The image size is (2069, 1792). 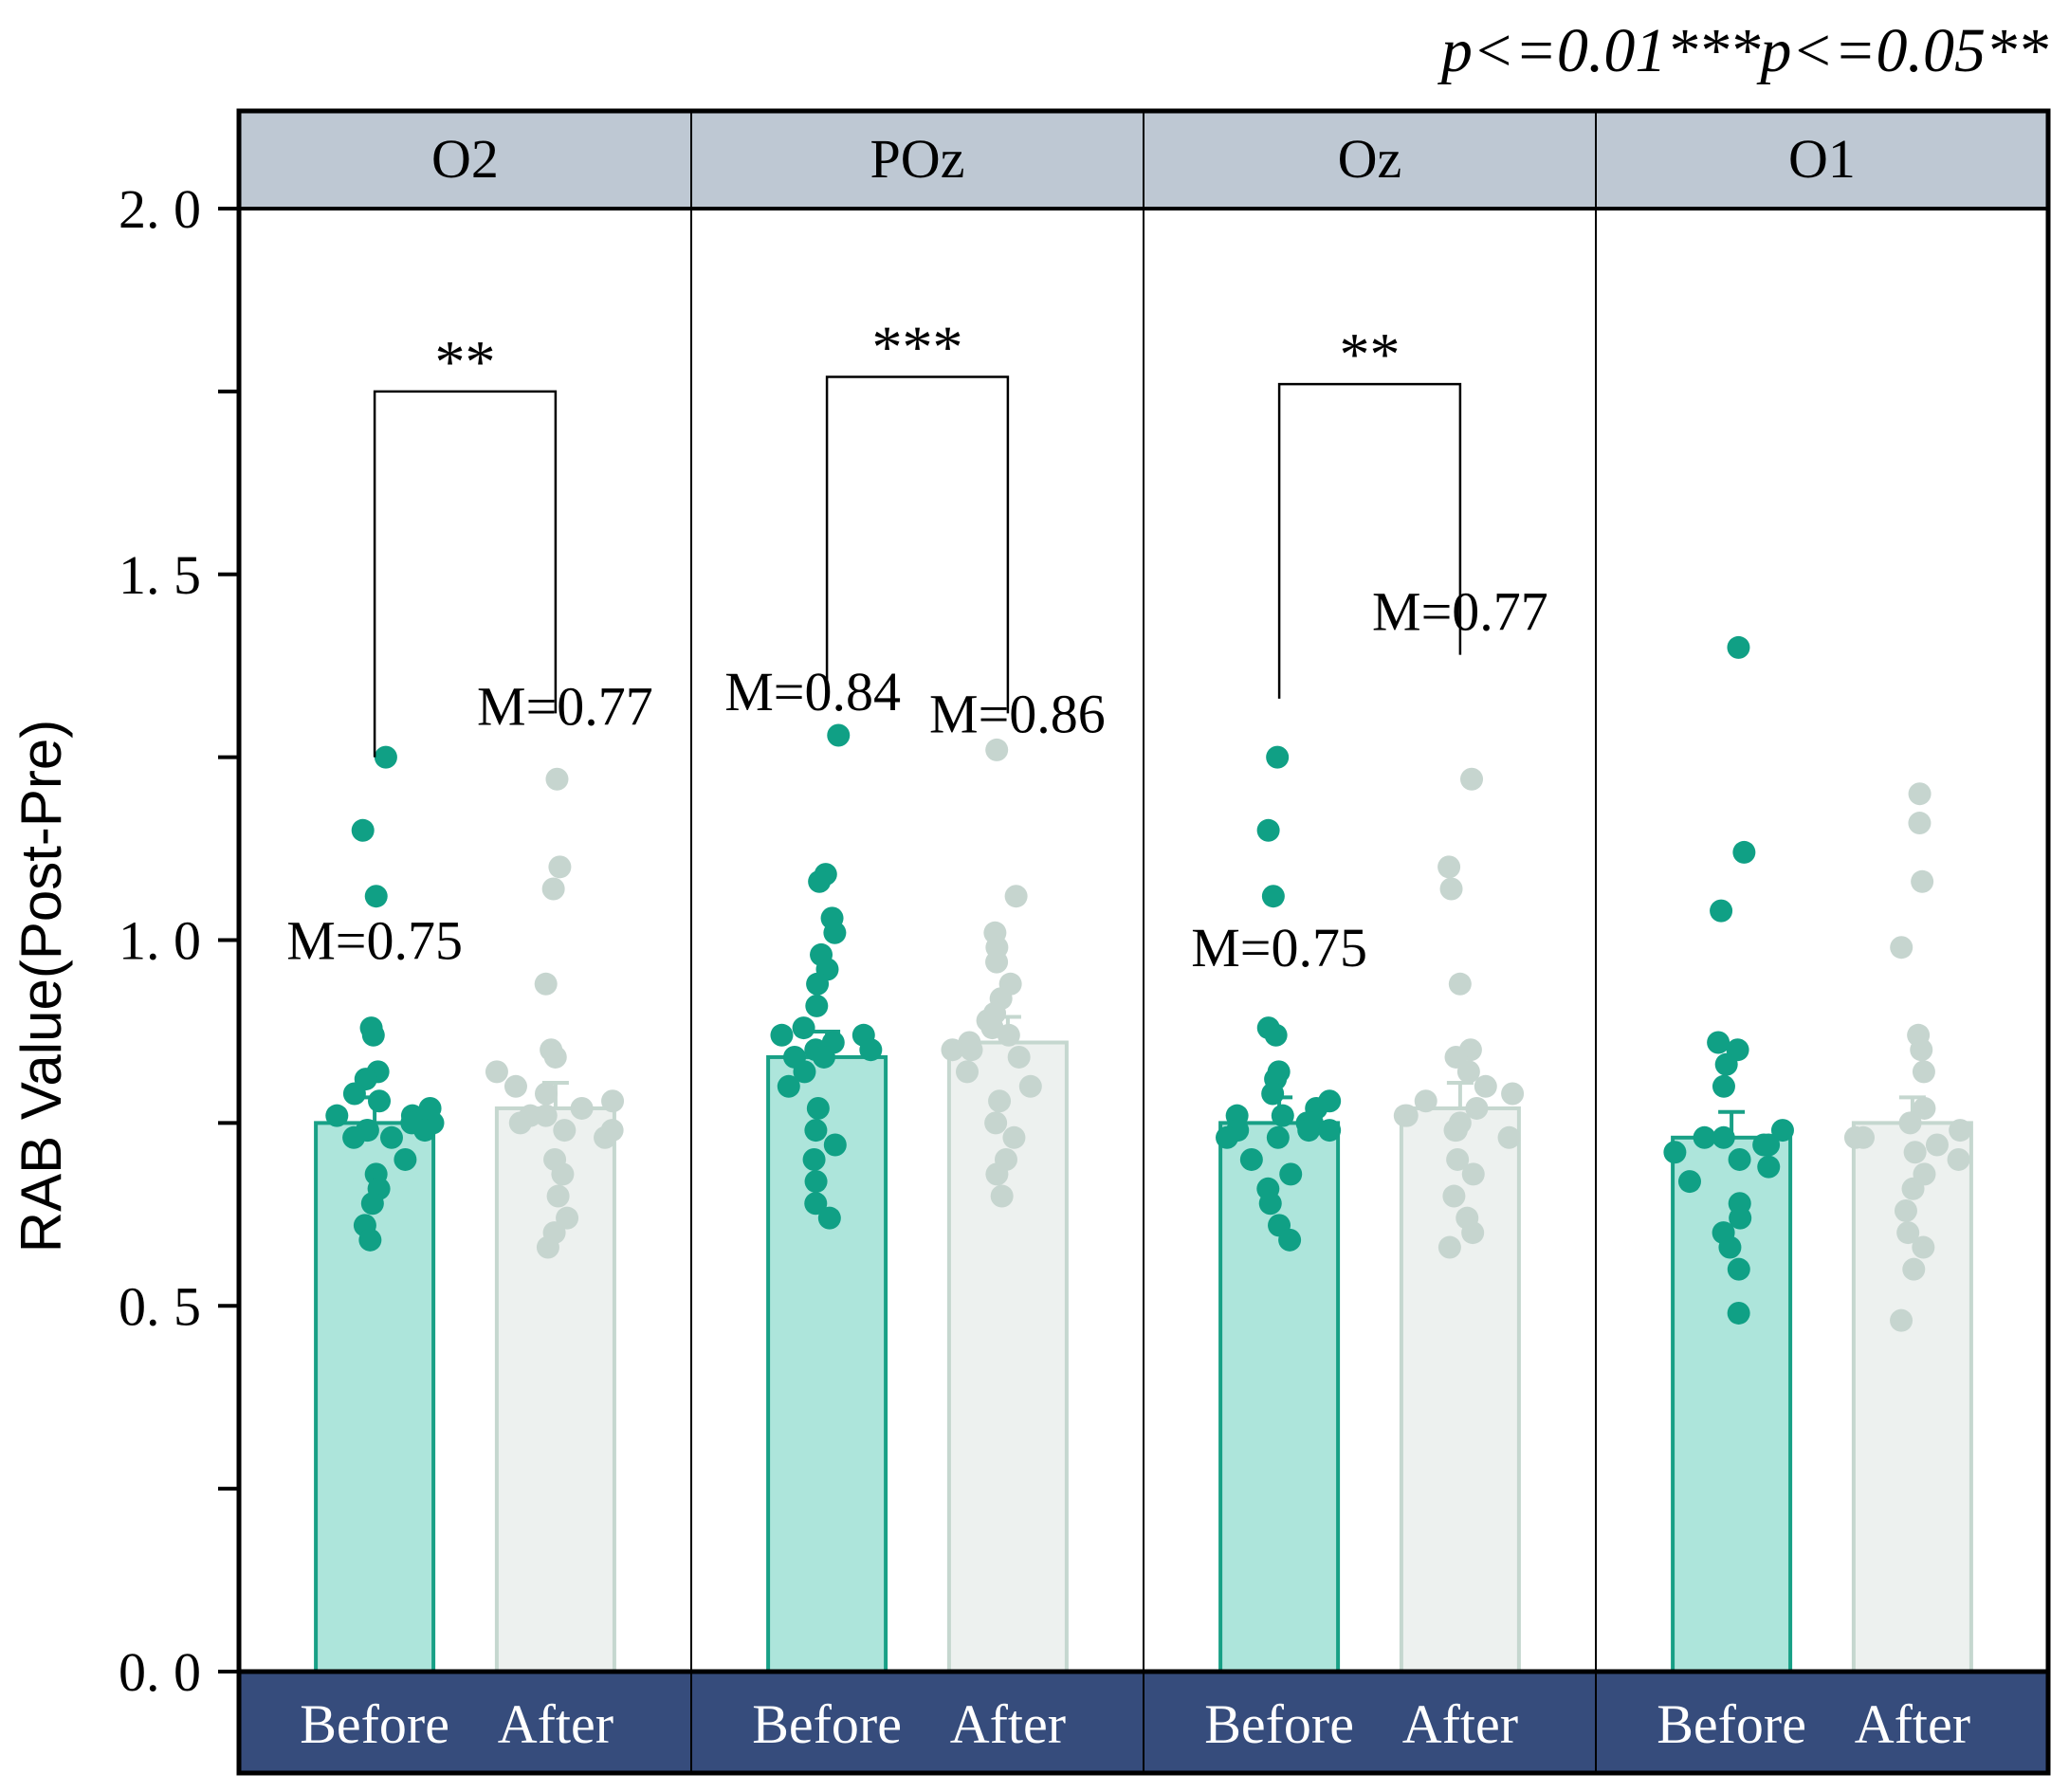 I want to click on y-tick-label: 1. 5, so click(x=160, y=575).